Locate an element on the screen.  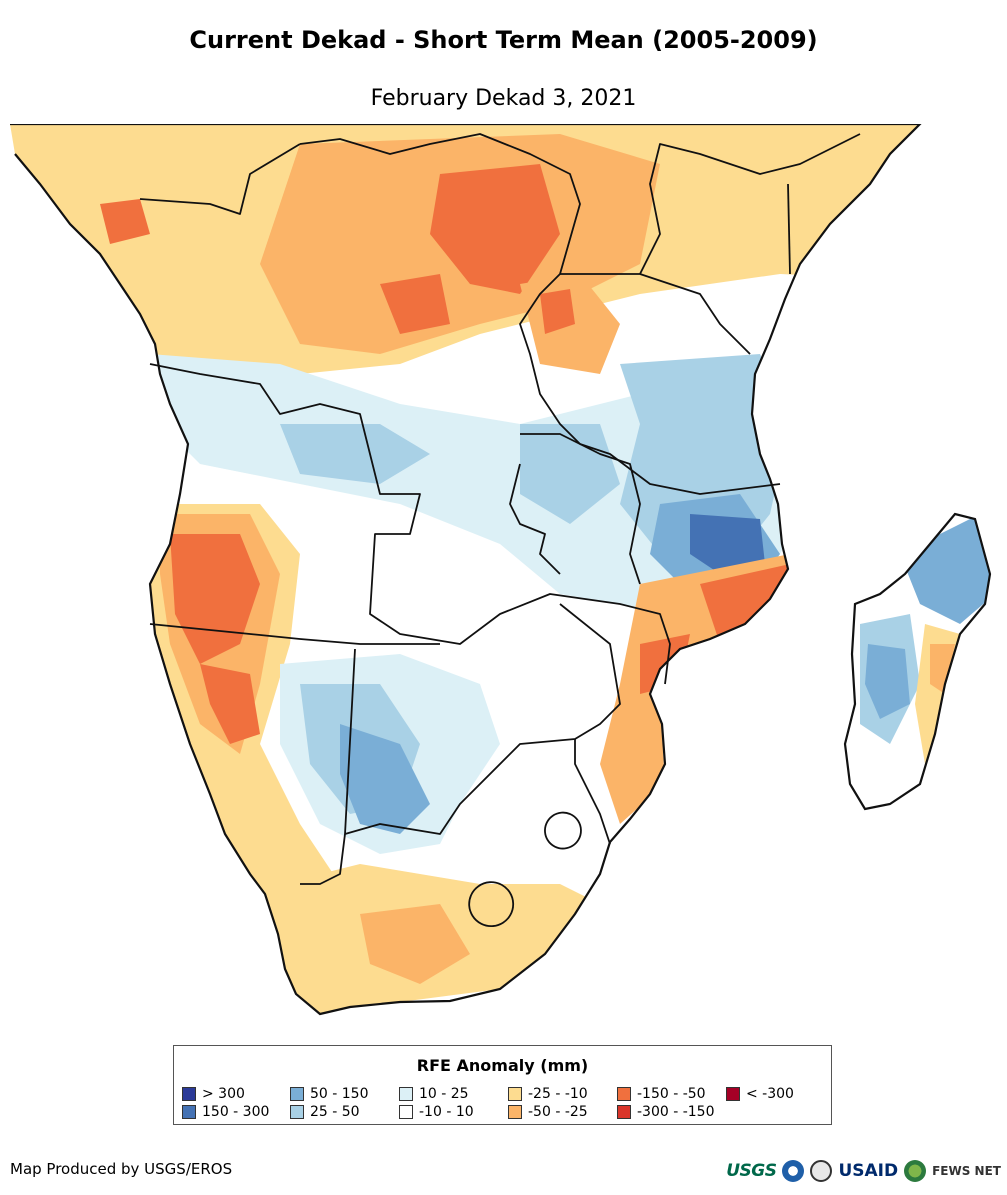
map-credit: Map Produced by USGS/EROS is located at coordinates (121, 1169).